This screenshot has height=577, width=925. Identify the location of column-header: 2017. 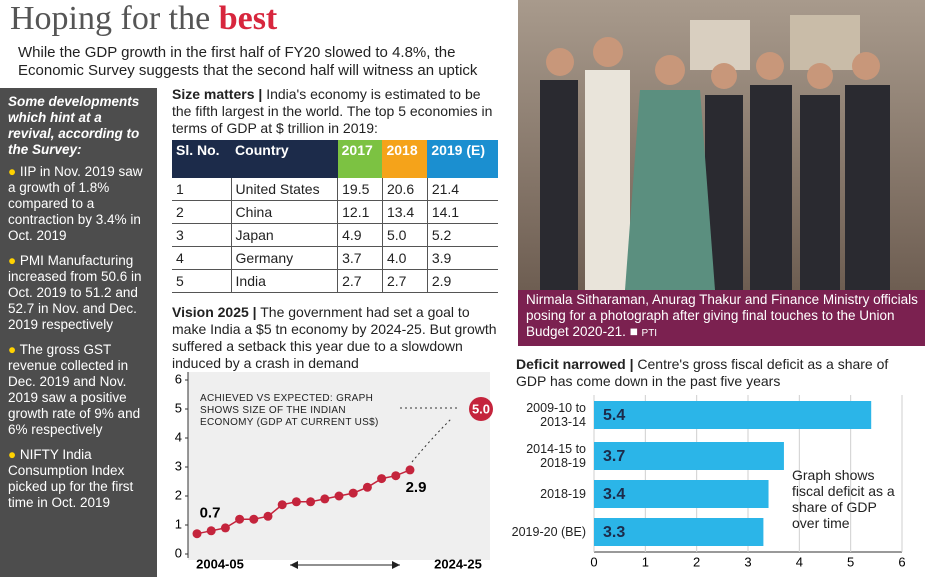
(360, 159).